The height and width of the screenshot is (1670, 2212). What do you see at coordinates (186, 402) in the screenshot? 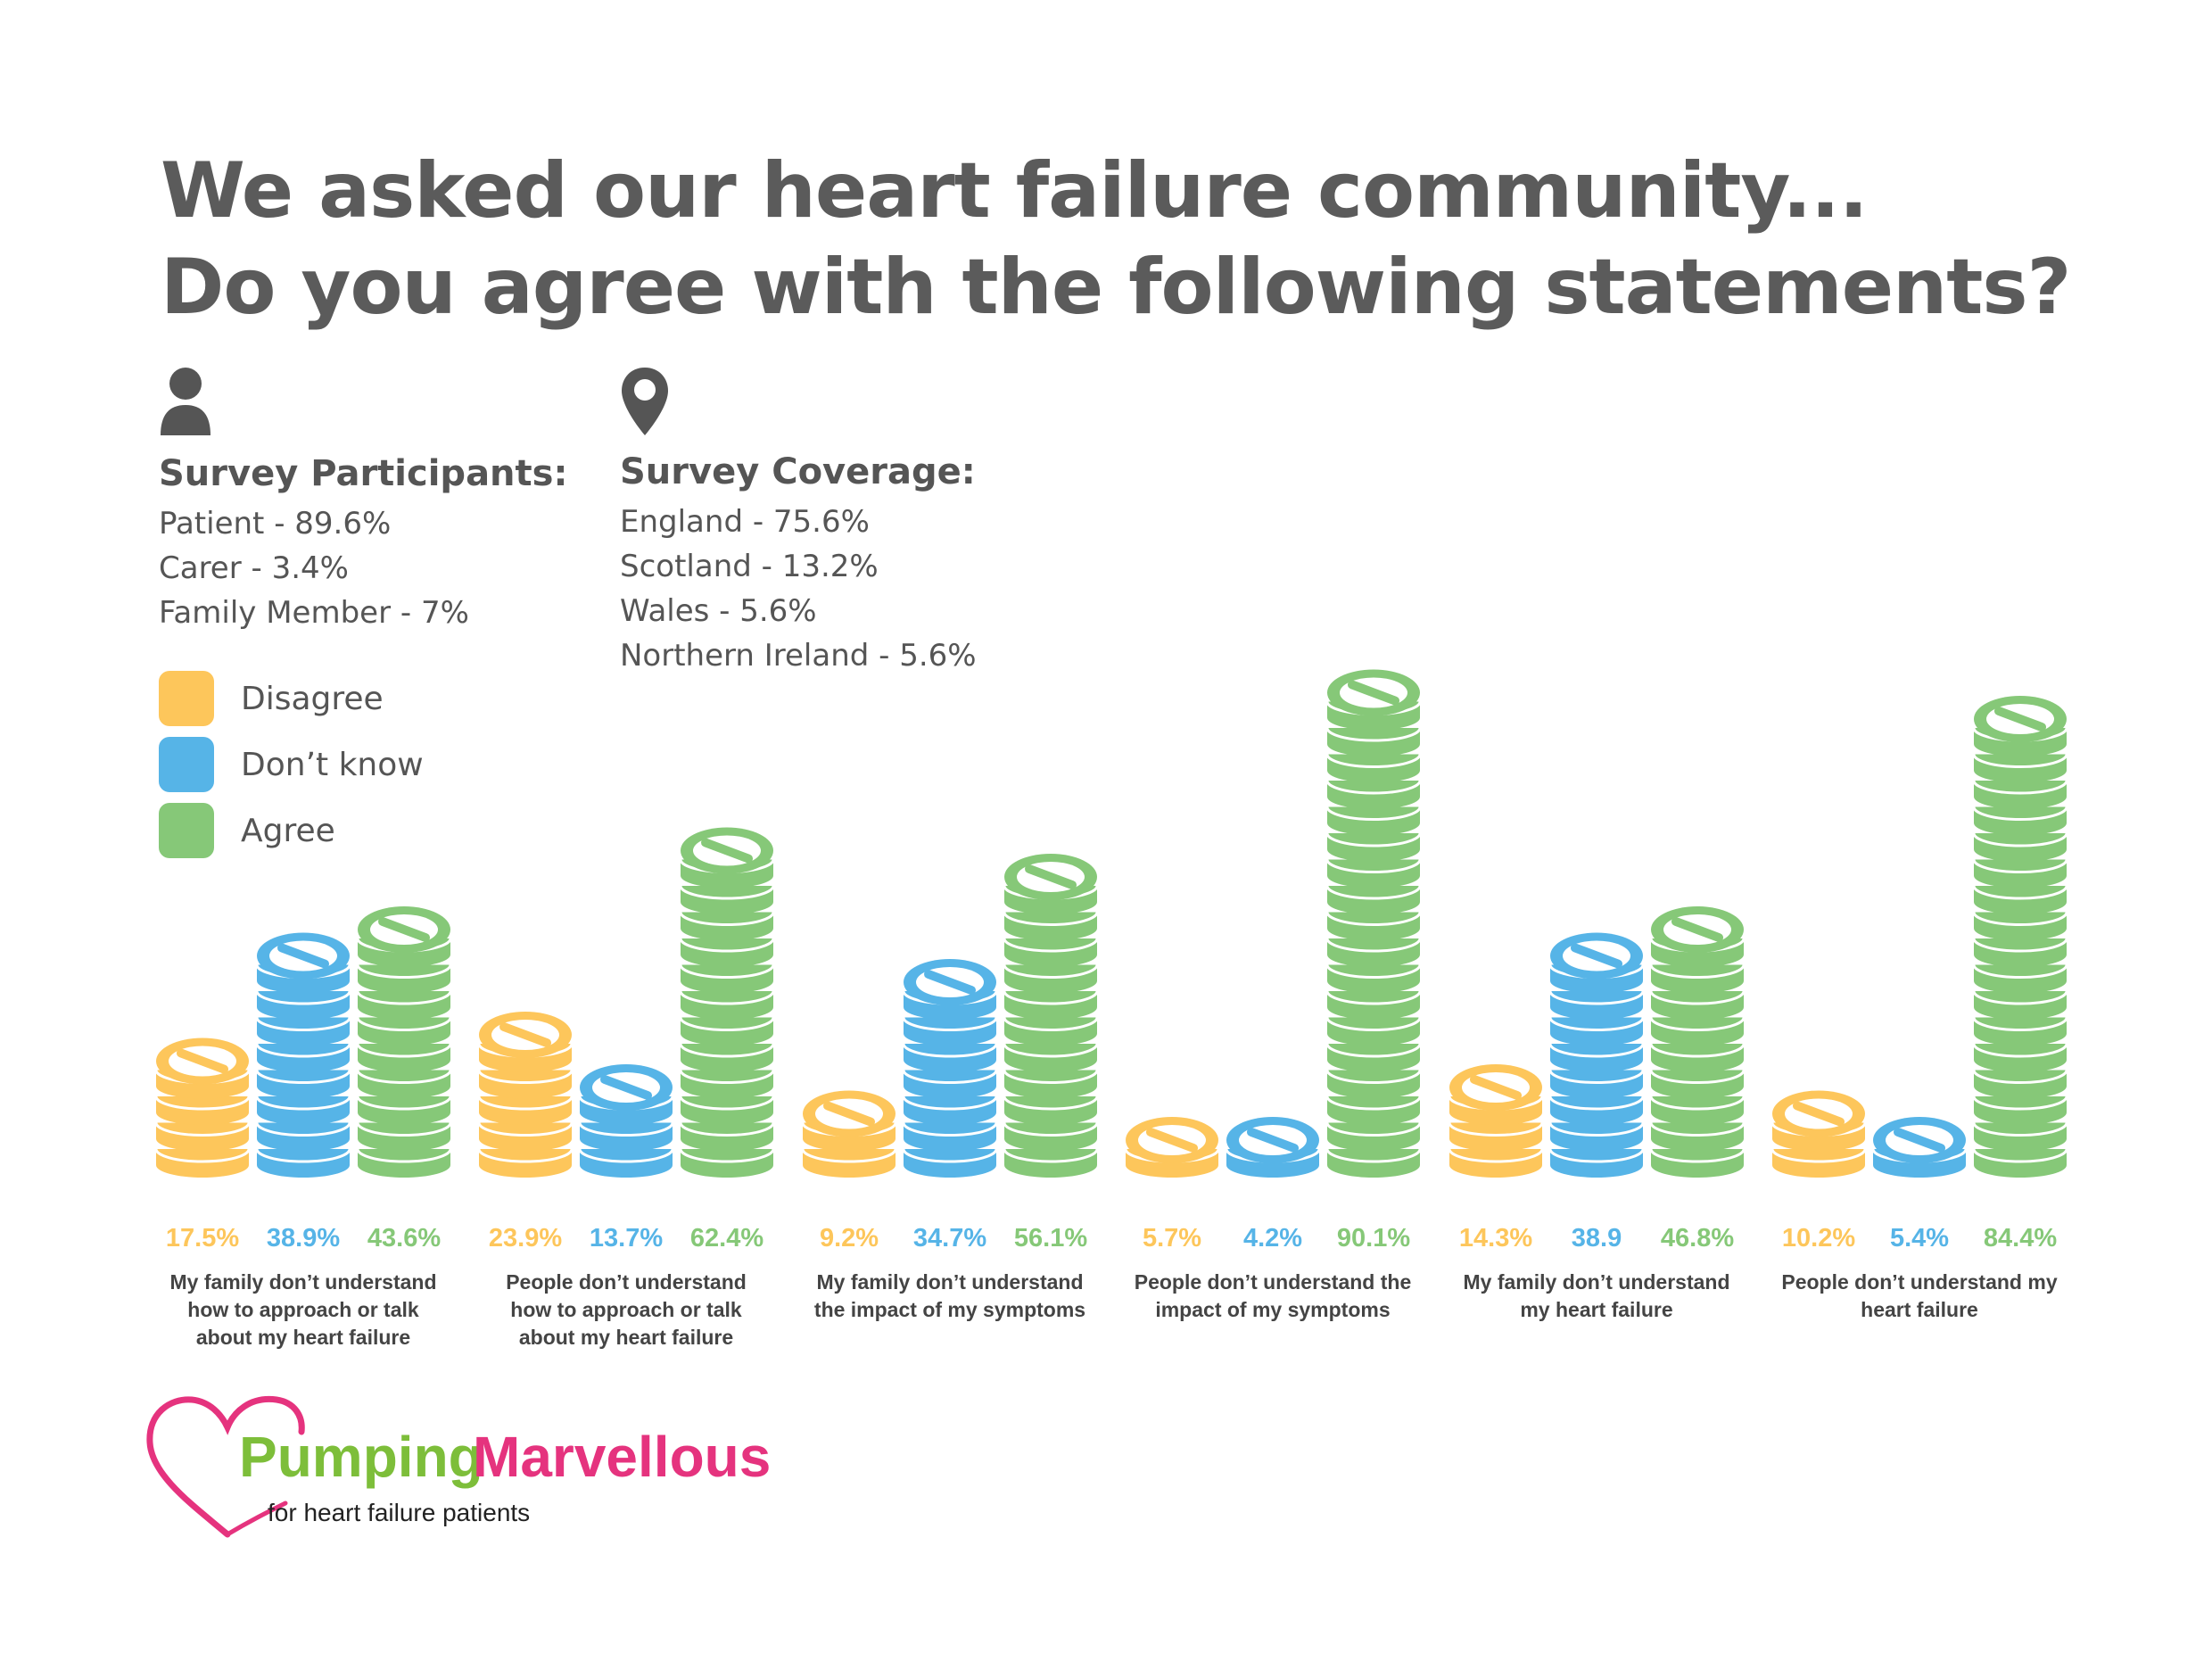
I see `person-icon` at bounding box center [186, 402].